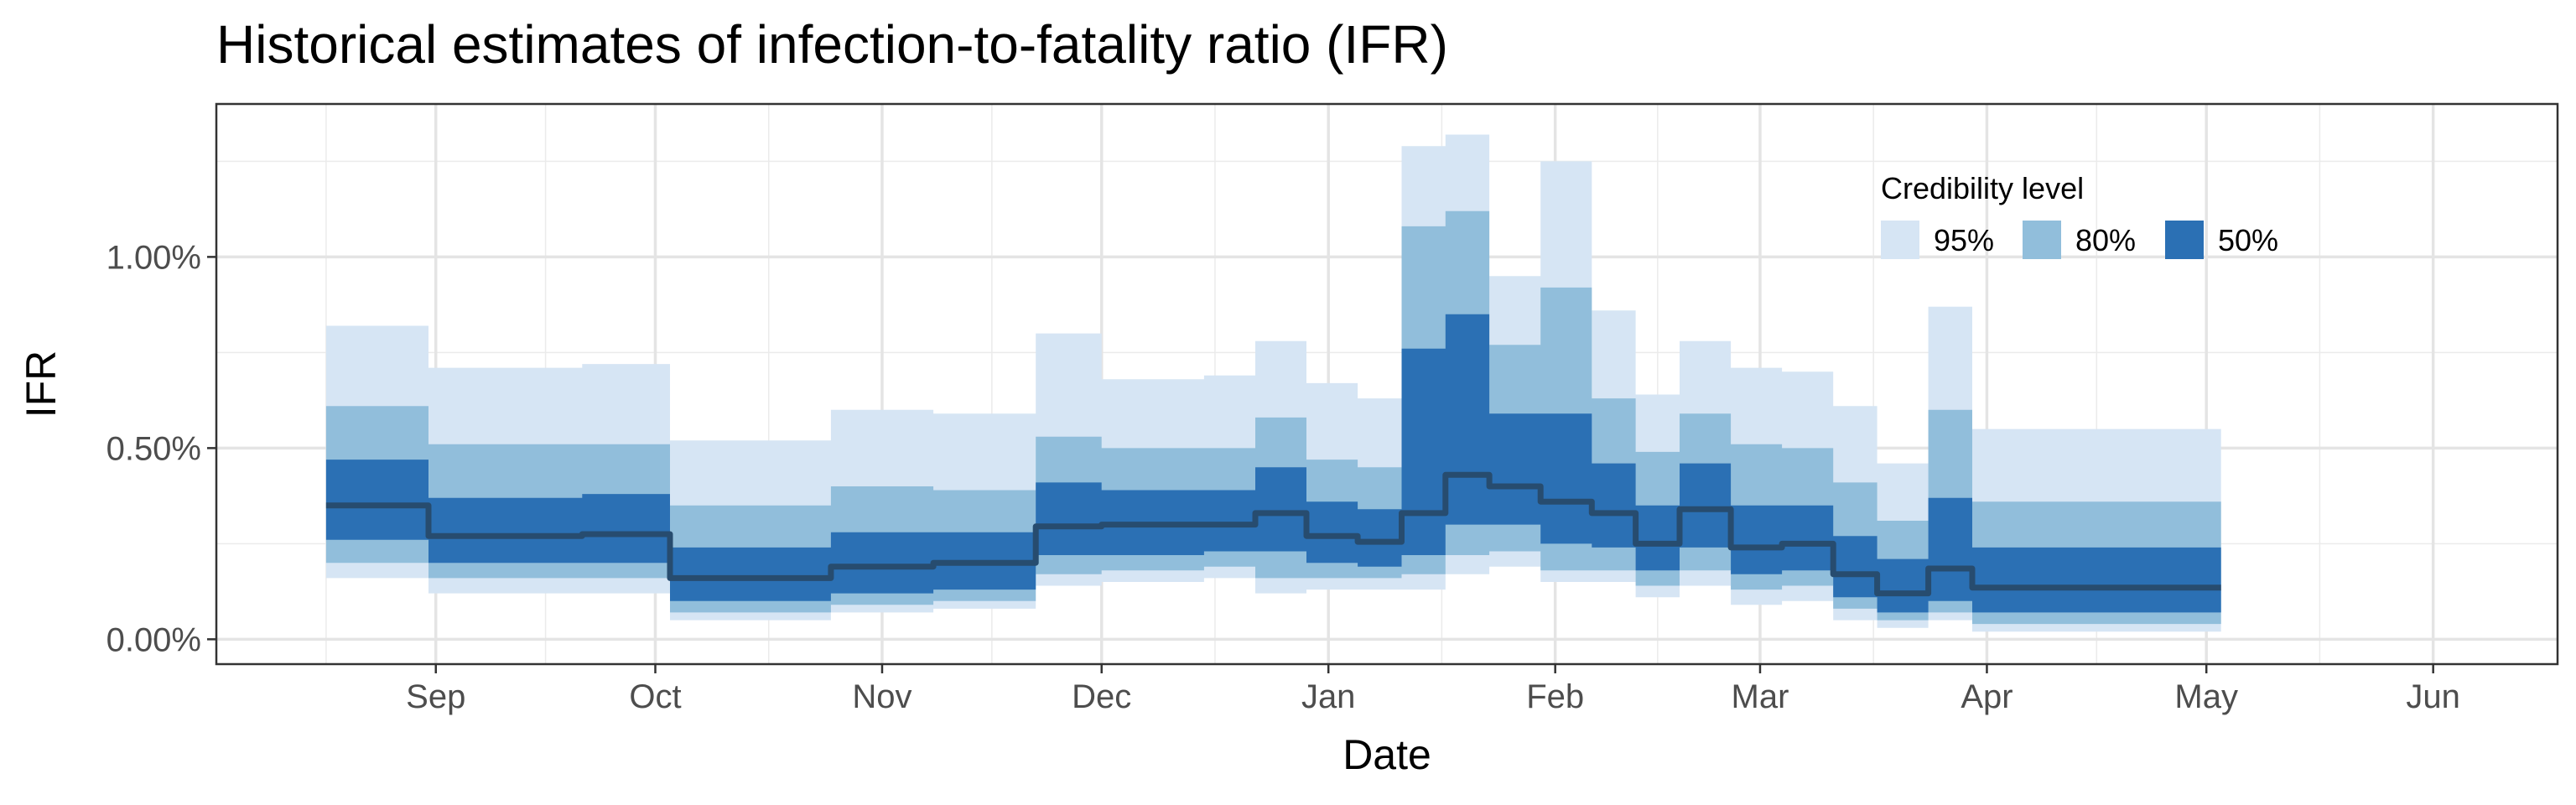 Image resolution: width=2576 pixels, height=805 pixels. I want to click on x-tick-label-Jan: Jan, so click(1328, 696).